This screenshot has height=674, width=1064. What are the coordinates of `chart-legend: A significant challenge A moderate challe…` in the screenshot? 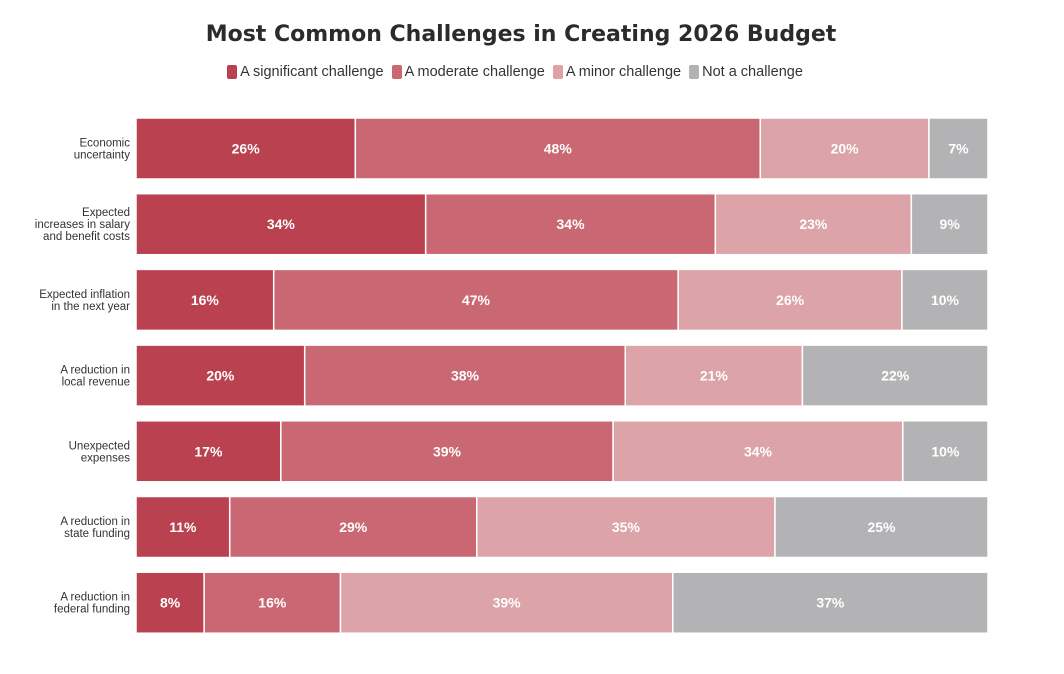 It's located at (515, 72).